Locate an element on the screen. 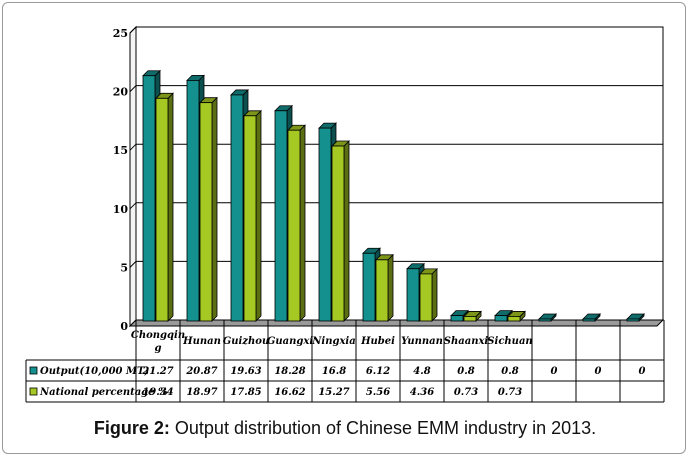  x-tick-label: Chongqin g is located at coordinates (158, 342).